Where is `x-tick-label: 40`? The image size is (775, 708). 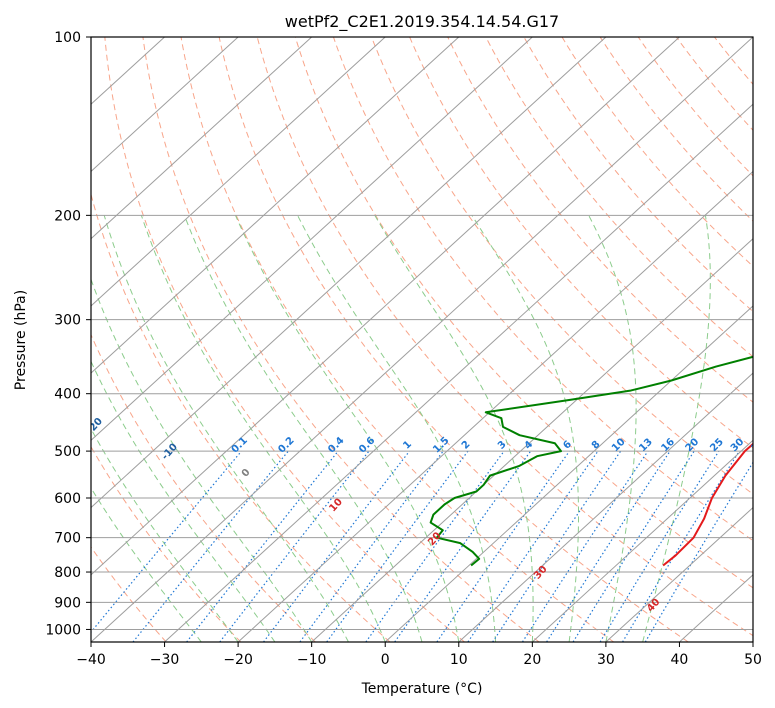
x-tick-label: 40 is located at coordinates (680, 660).